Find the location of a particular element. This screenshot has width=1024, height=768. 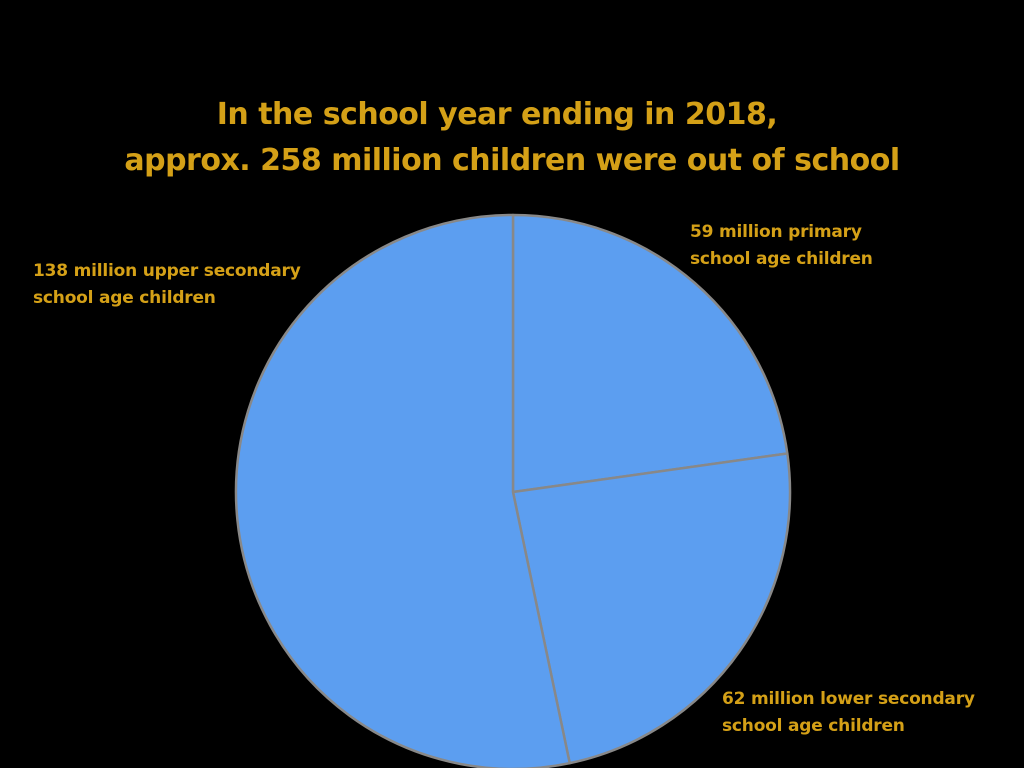

slice-label-primary-line-2: school age children is located at coordinates (781, 259).